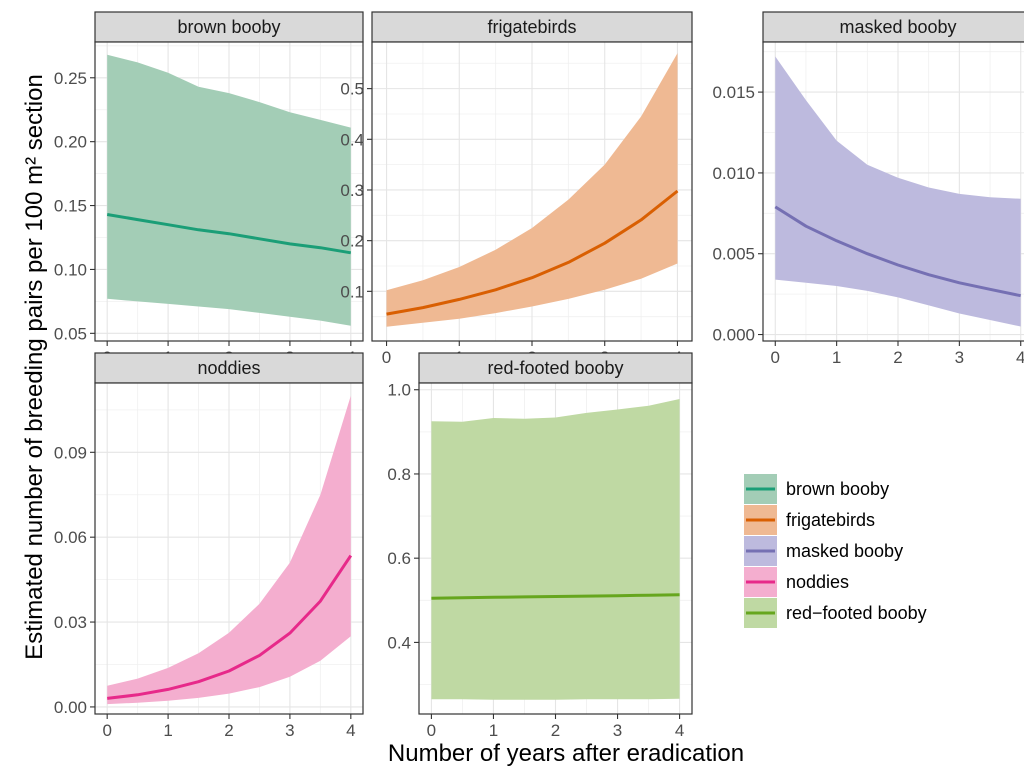 This screenshot has height=769, width=1024. I want to click on y-tick-label: 0.3, so click(352, 190).